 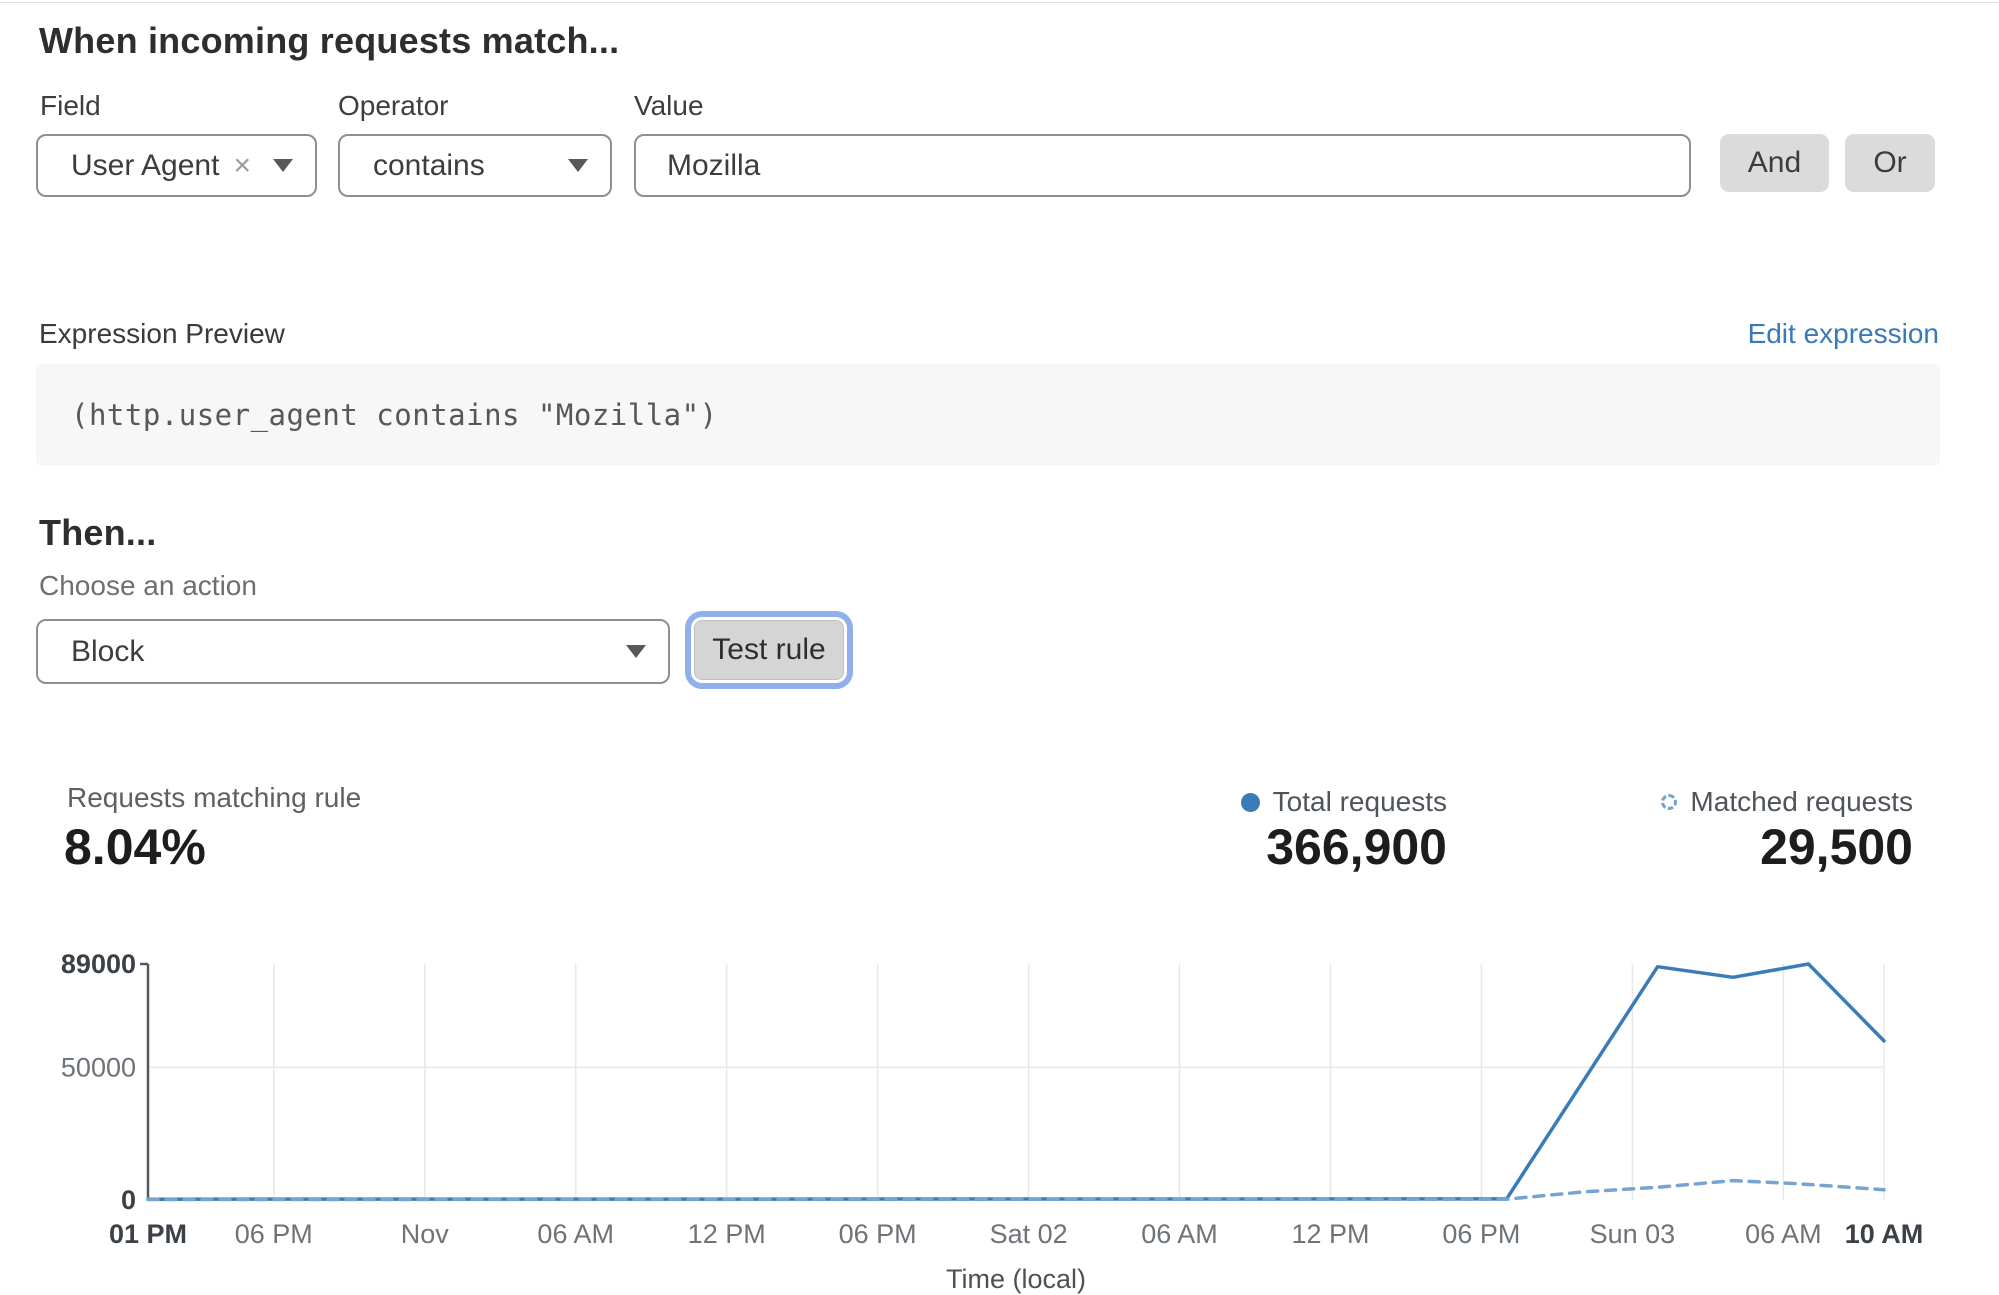 What do you see at coordinates (70, 105) in the screenshot?
I see `field-label: Field` at bounding box center [70, 105].